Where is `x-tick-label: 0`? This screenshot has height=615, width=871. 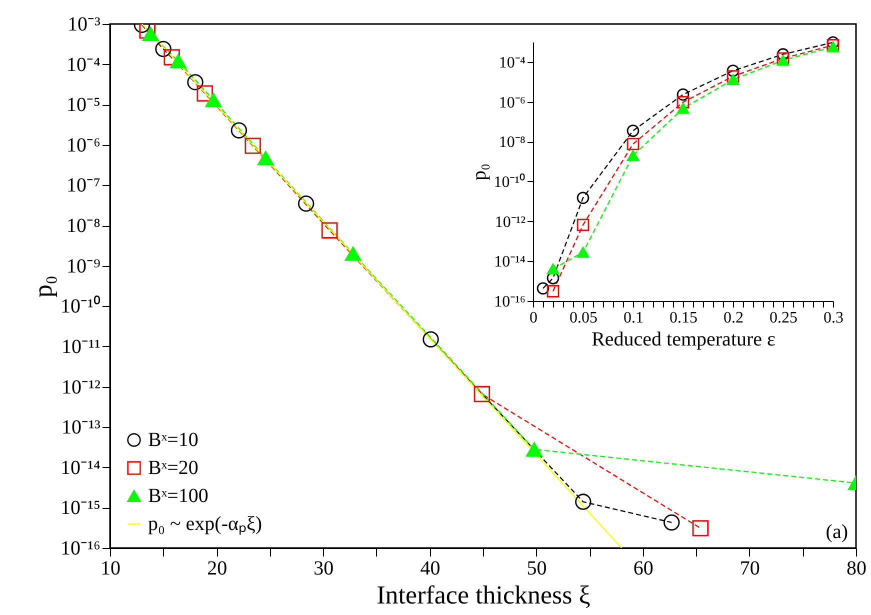 x-tick-label: 0 is located at coordinates (534, 318).